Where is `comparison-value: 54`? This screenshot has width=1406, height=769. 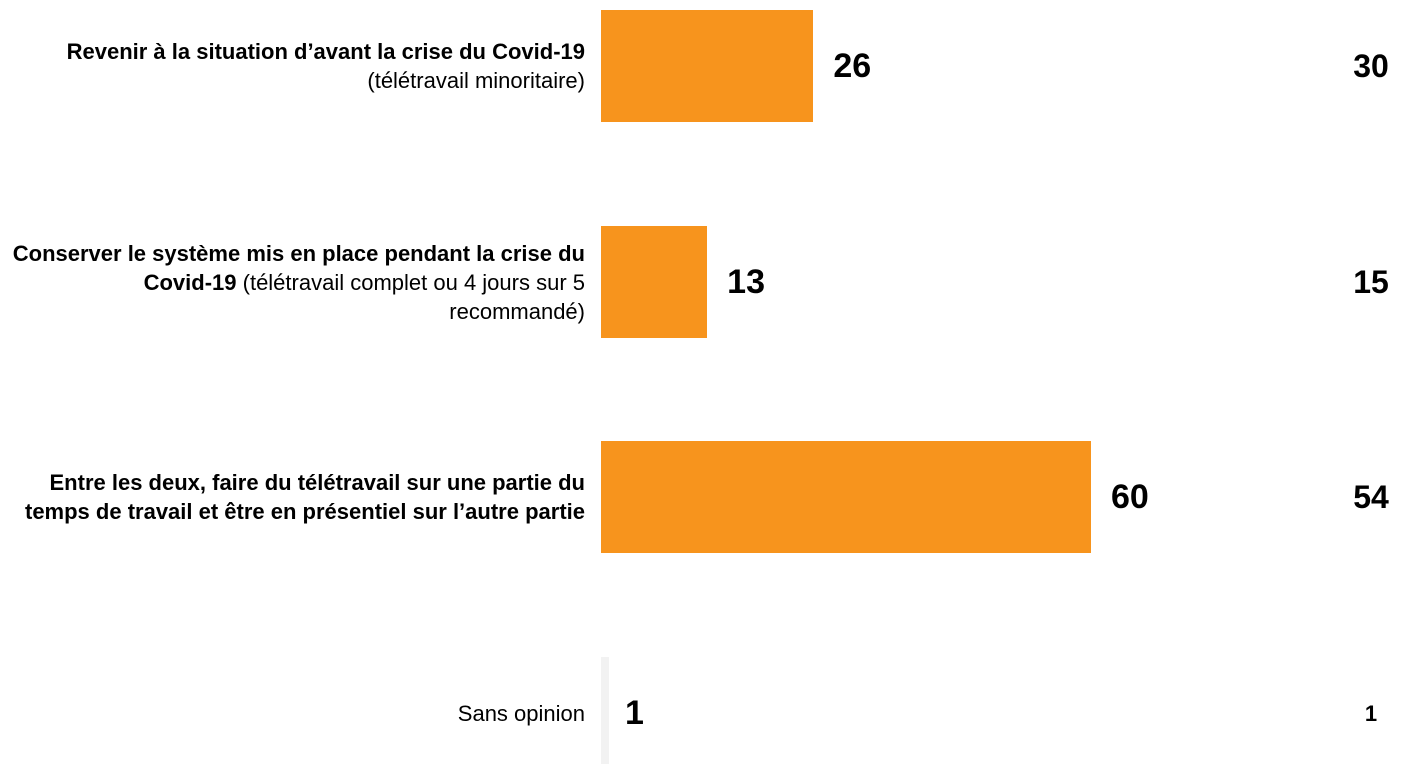 comparison-value: 54 is located at coordinates (1371, 496).